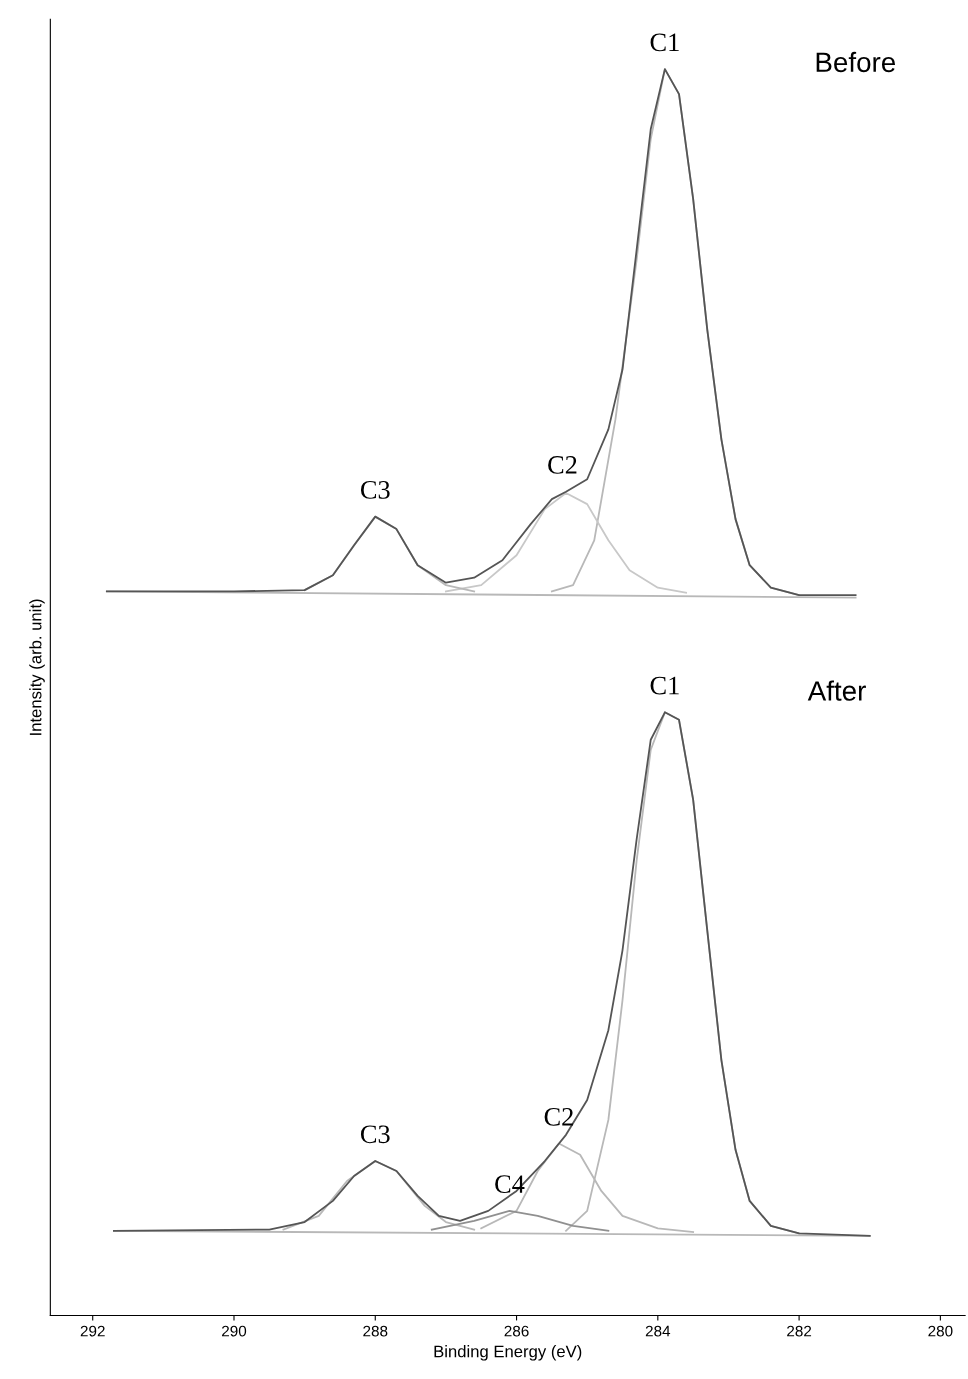  Describe the element at coordinates (856, 62) in the screenshot. I see `annotation: Before` at that location.